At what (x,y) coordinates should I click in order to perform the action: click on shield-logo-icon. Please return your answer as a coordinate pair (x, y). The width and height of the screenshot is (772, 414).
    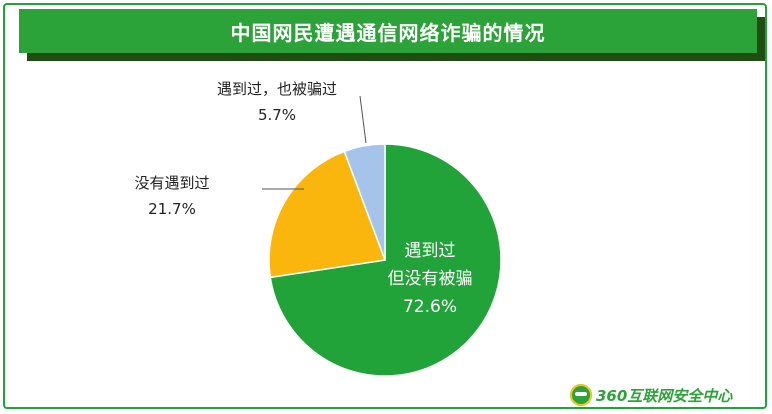
    Looking at the image, I should click on (581, 395).